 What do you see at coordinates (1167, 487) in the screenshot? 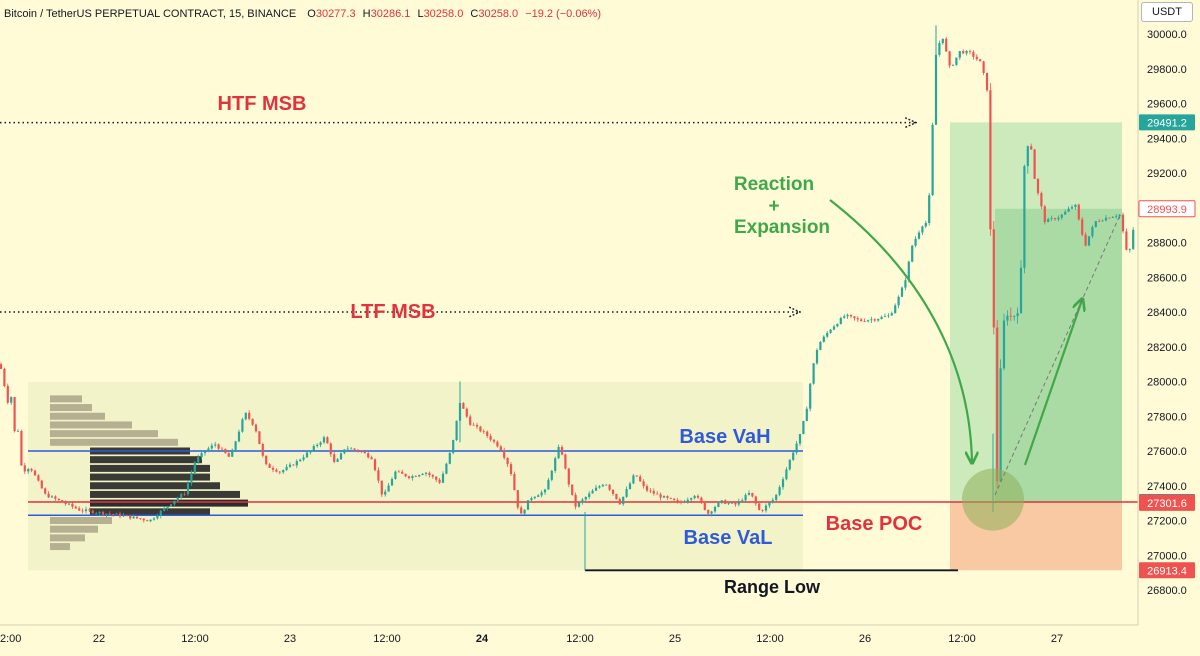
I see `y-tick-label: 27400.0` at bounding box center [1167, 487].